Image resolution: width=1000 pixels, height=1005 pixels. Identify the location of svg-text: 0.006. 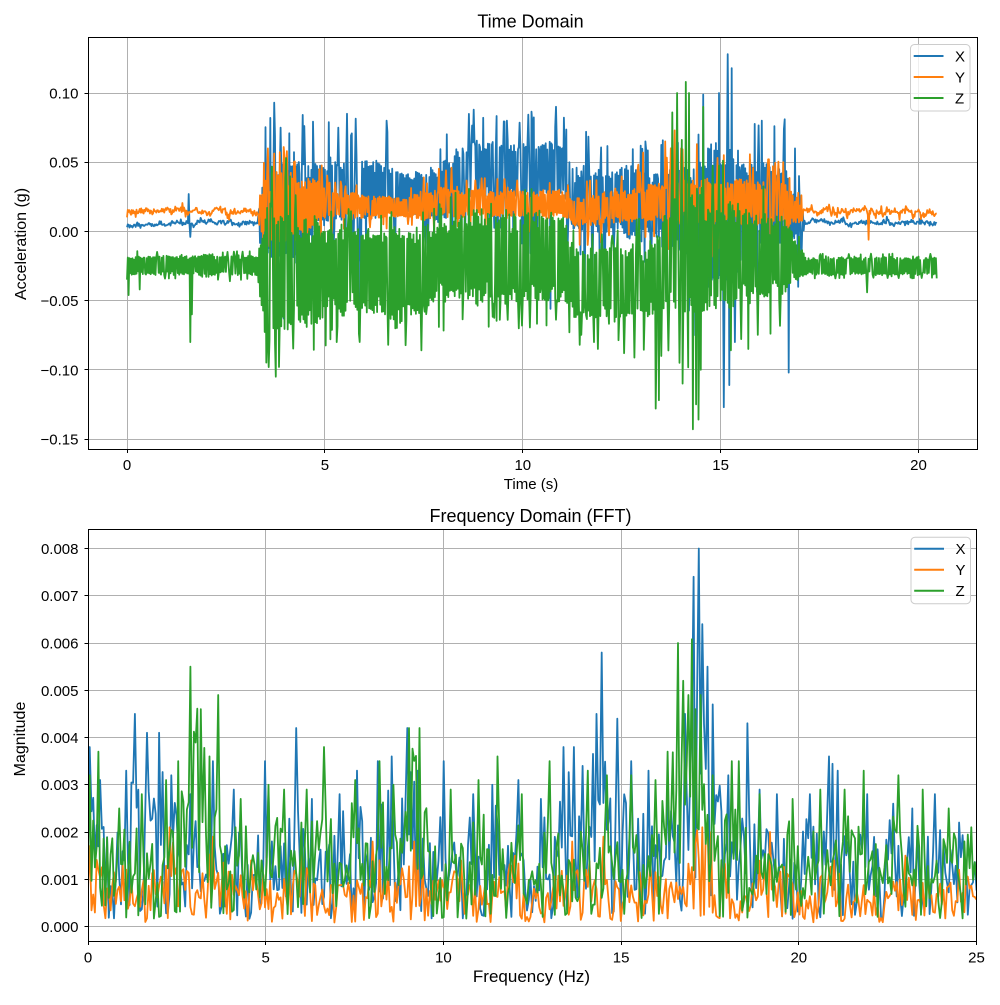
(60, 644).